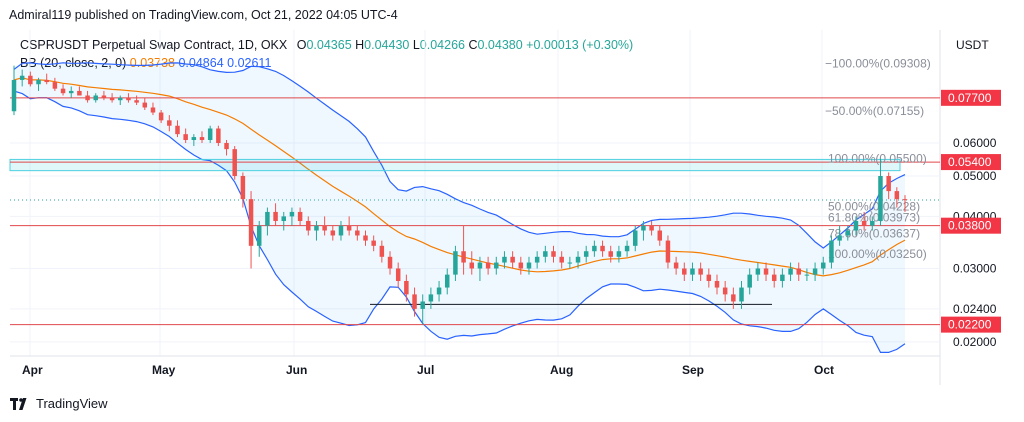 The height and width of the screenshot is (422, 1024). Describe the element at coordinates (693, 370) in the screenshot. I see `x-tick-label: Sep` at that location.